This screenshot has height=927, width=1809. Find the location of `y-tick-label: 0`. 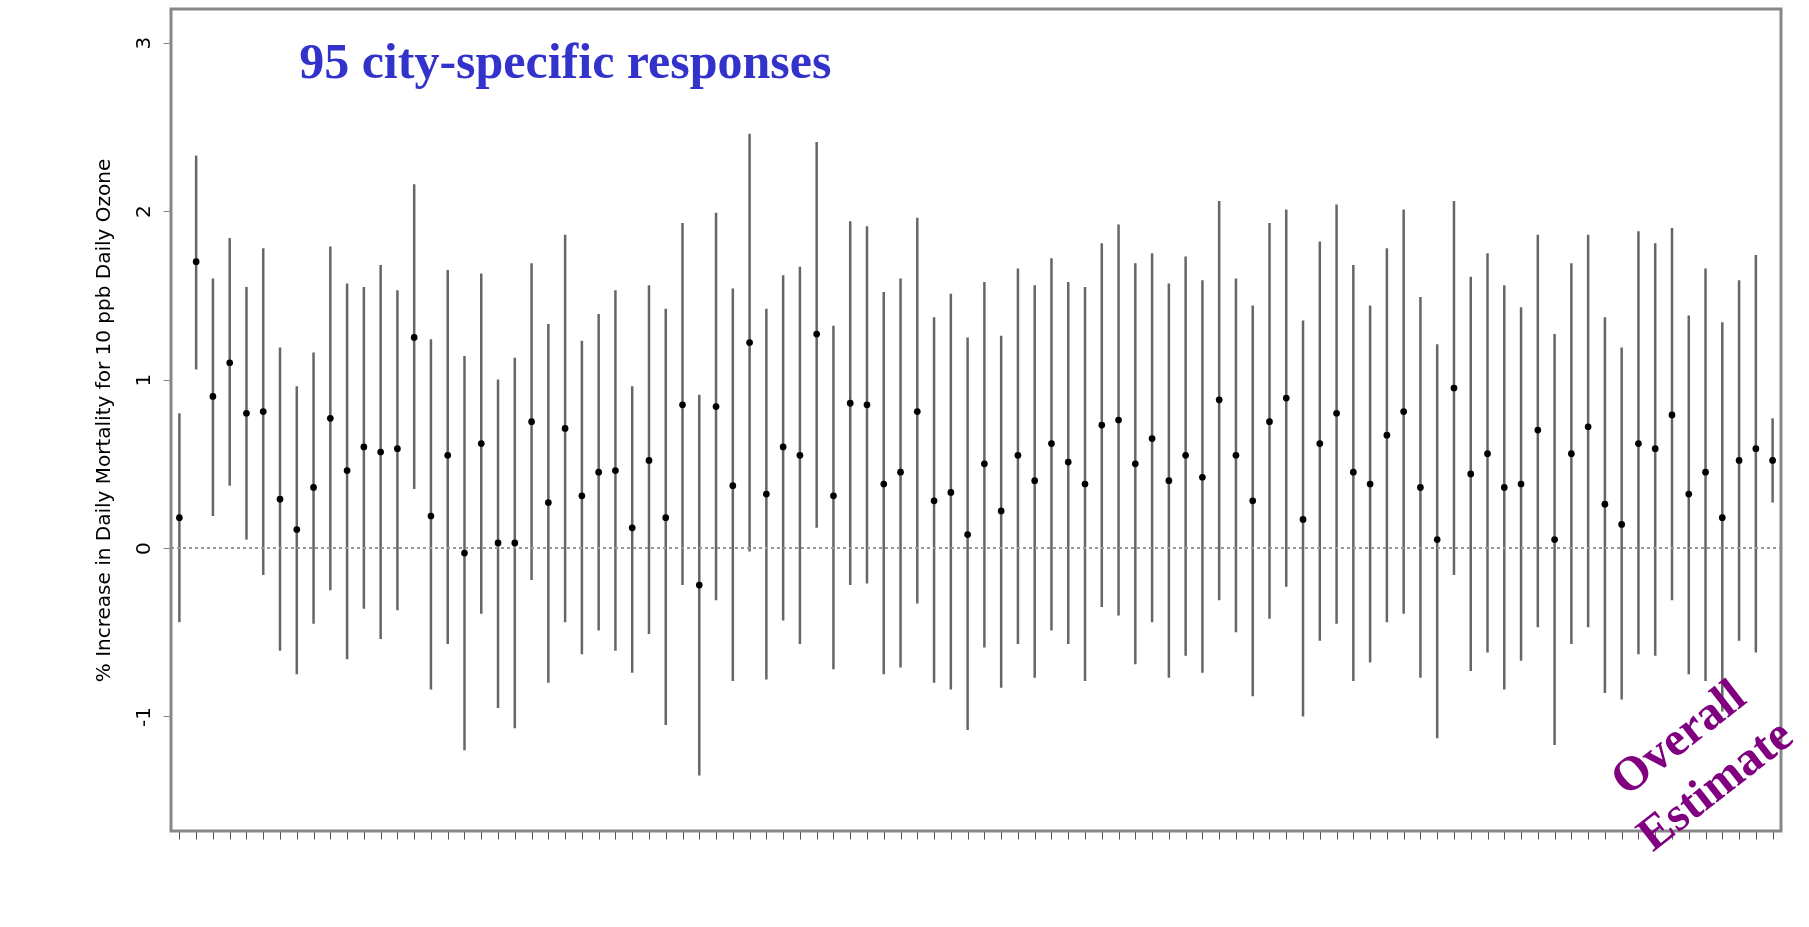

y-tick-label: 0 is located at coordinates (142, 548).